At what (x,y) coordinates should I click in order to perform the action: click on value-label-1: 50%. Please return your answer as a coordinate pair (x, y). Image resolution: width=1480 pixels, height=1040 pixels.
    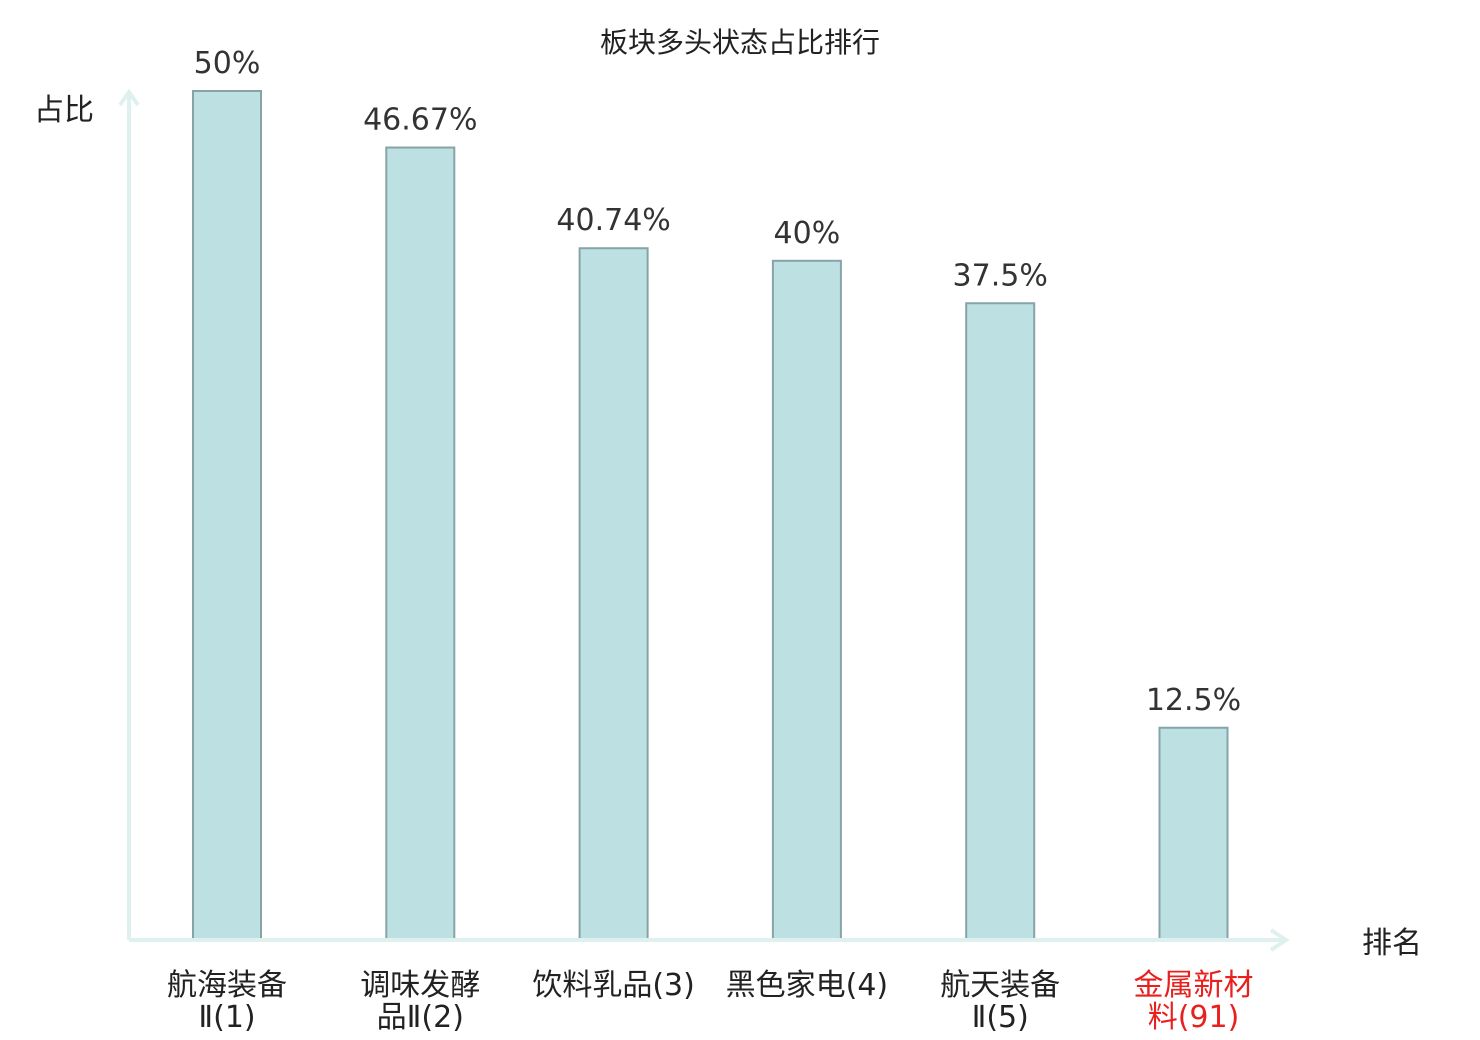
    Looking at the image, I should click on (227, 63).